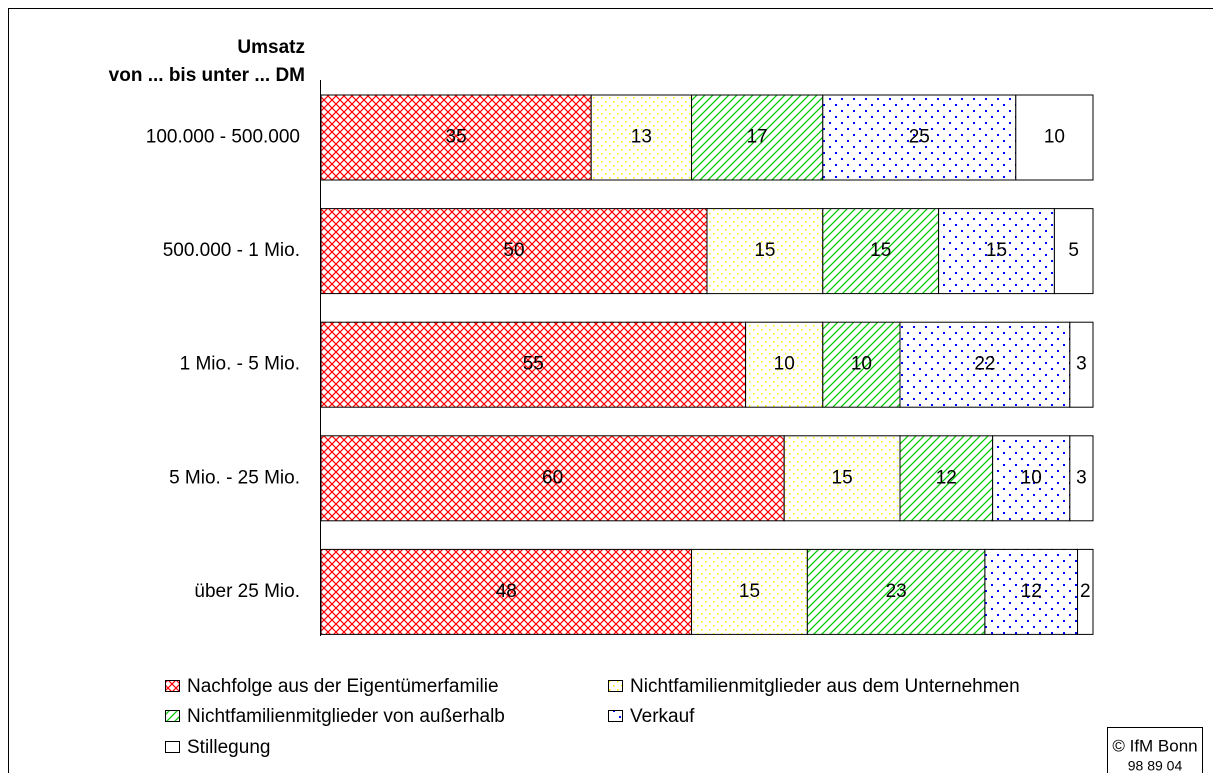 The height and width of the screenshot is (773, 1213). Describe the element at coordinates (1154, 745) in the screenshot. I see `copyright: © IfM Bonn` at that location.